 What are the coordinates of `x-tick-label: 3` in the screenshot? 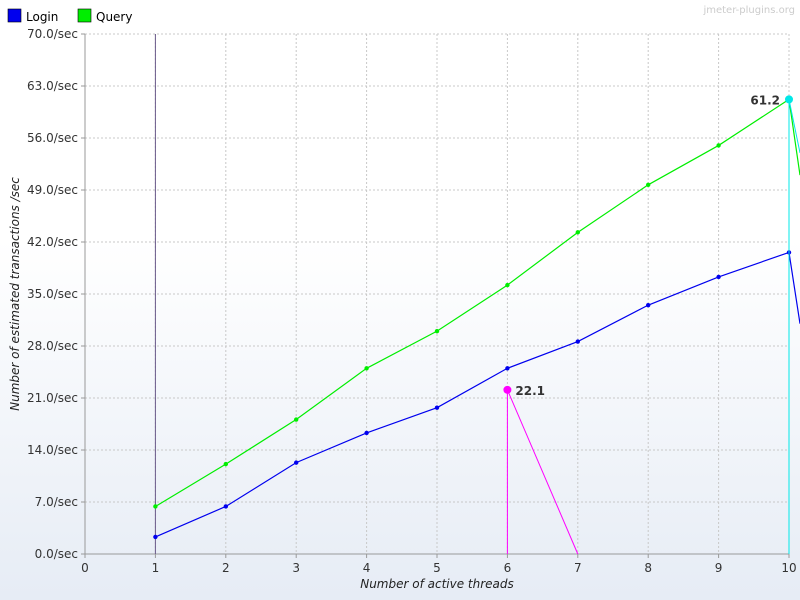 It's located at (296, 568).